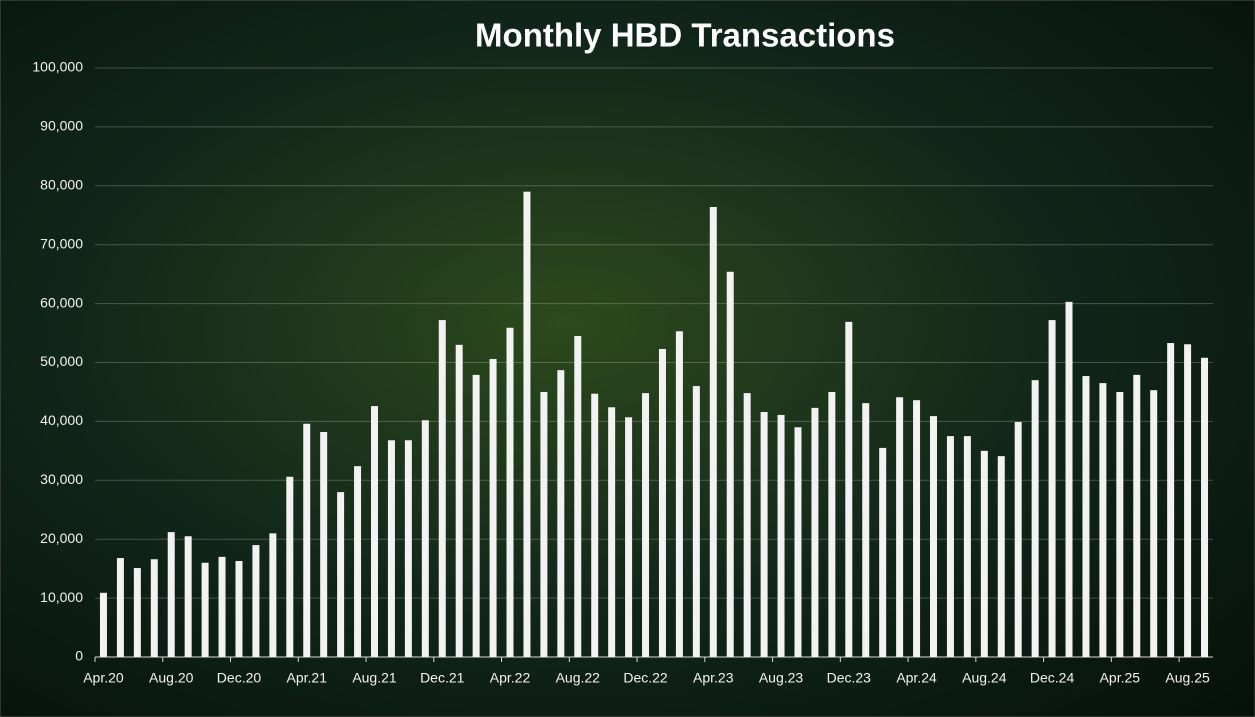  Describe the element at coordinates (916, 678) in the screenshot. I see `x-tick-label: Apr.24` at that location.